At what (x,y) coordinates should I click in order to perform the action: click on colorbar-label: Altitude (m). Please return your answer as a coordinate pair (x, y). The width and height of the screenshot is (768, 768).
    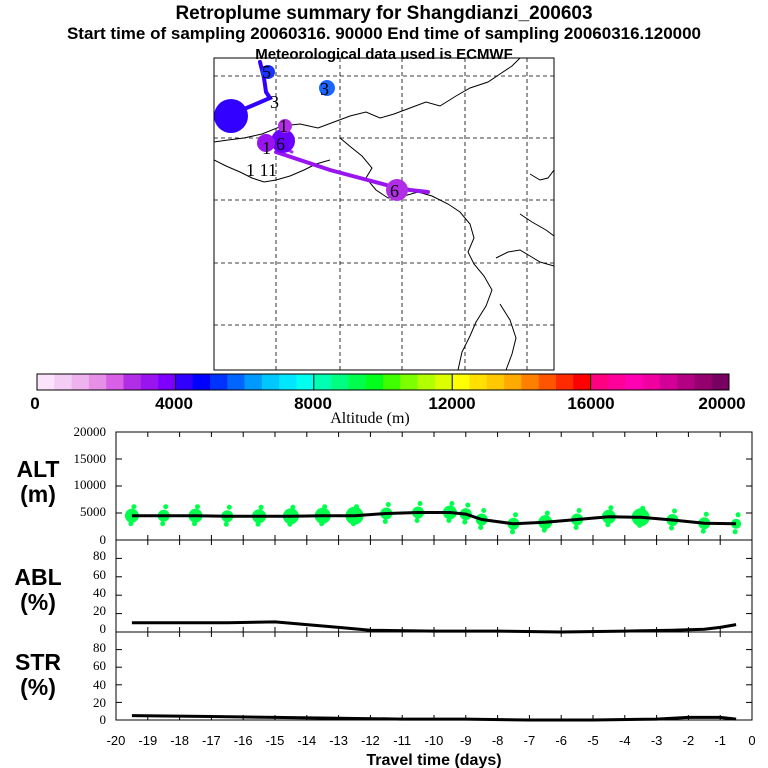
    Looking at the image, I should click on (370, 418).